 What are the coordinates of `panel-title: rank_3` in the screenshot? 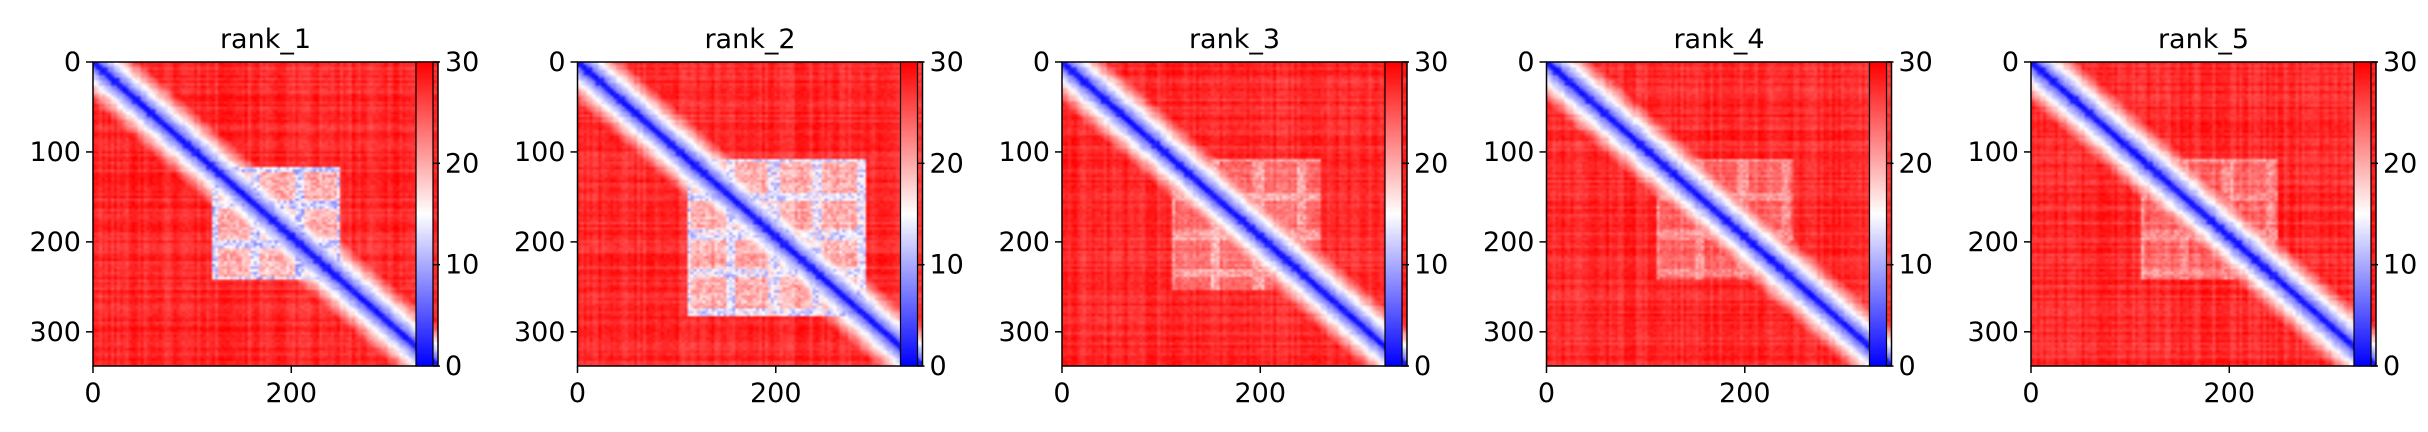 It's located at (1234, 39).